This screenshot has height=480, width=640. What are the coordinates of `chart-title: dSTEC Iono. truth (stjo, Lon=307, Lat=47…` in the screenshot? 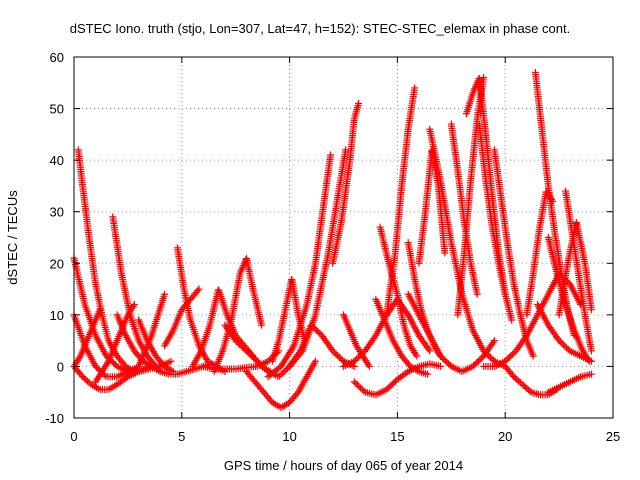 It's located at (320, 28).